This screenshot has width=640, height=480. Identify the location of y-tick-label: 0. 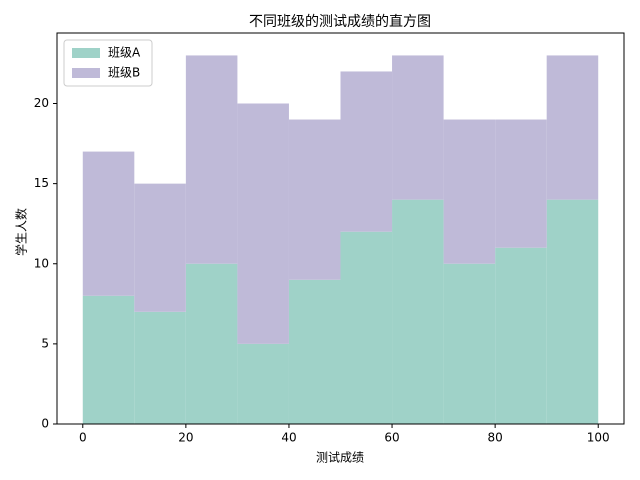
(45, 424).